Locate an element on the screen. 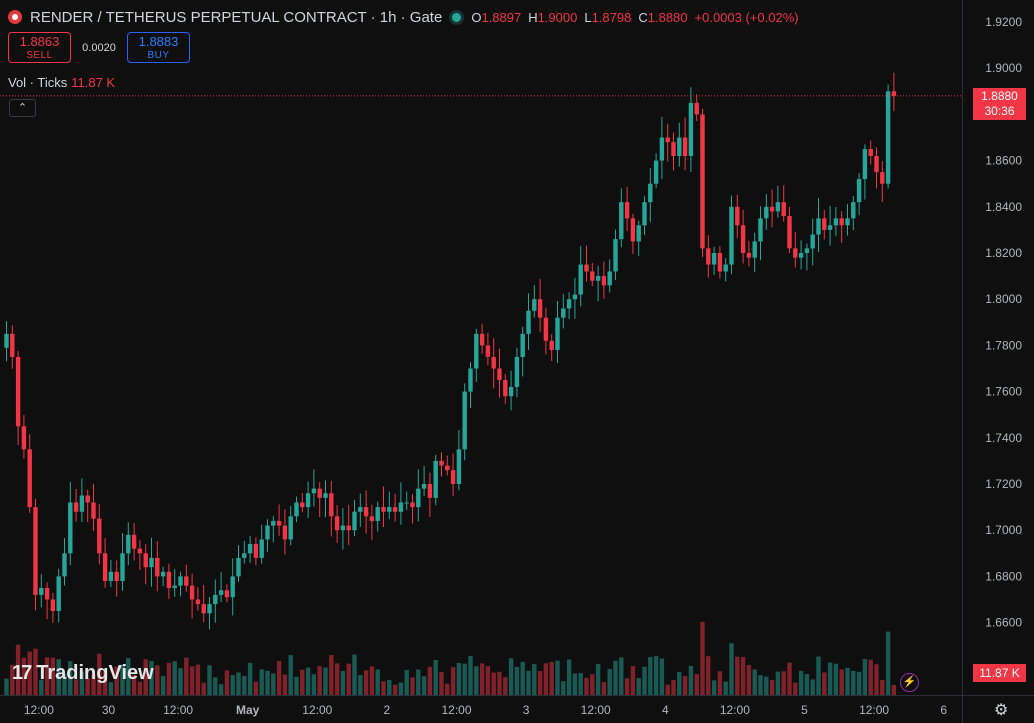 This screenshot has height=723, width=1034. sell-button: 1.8863 SELL is located at coordinates (39, 47).